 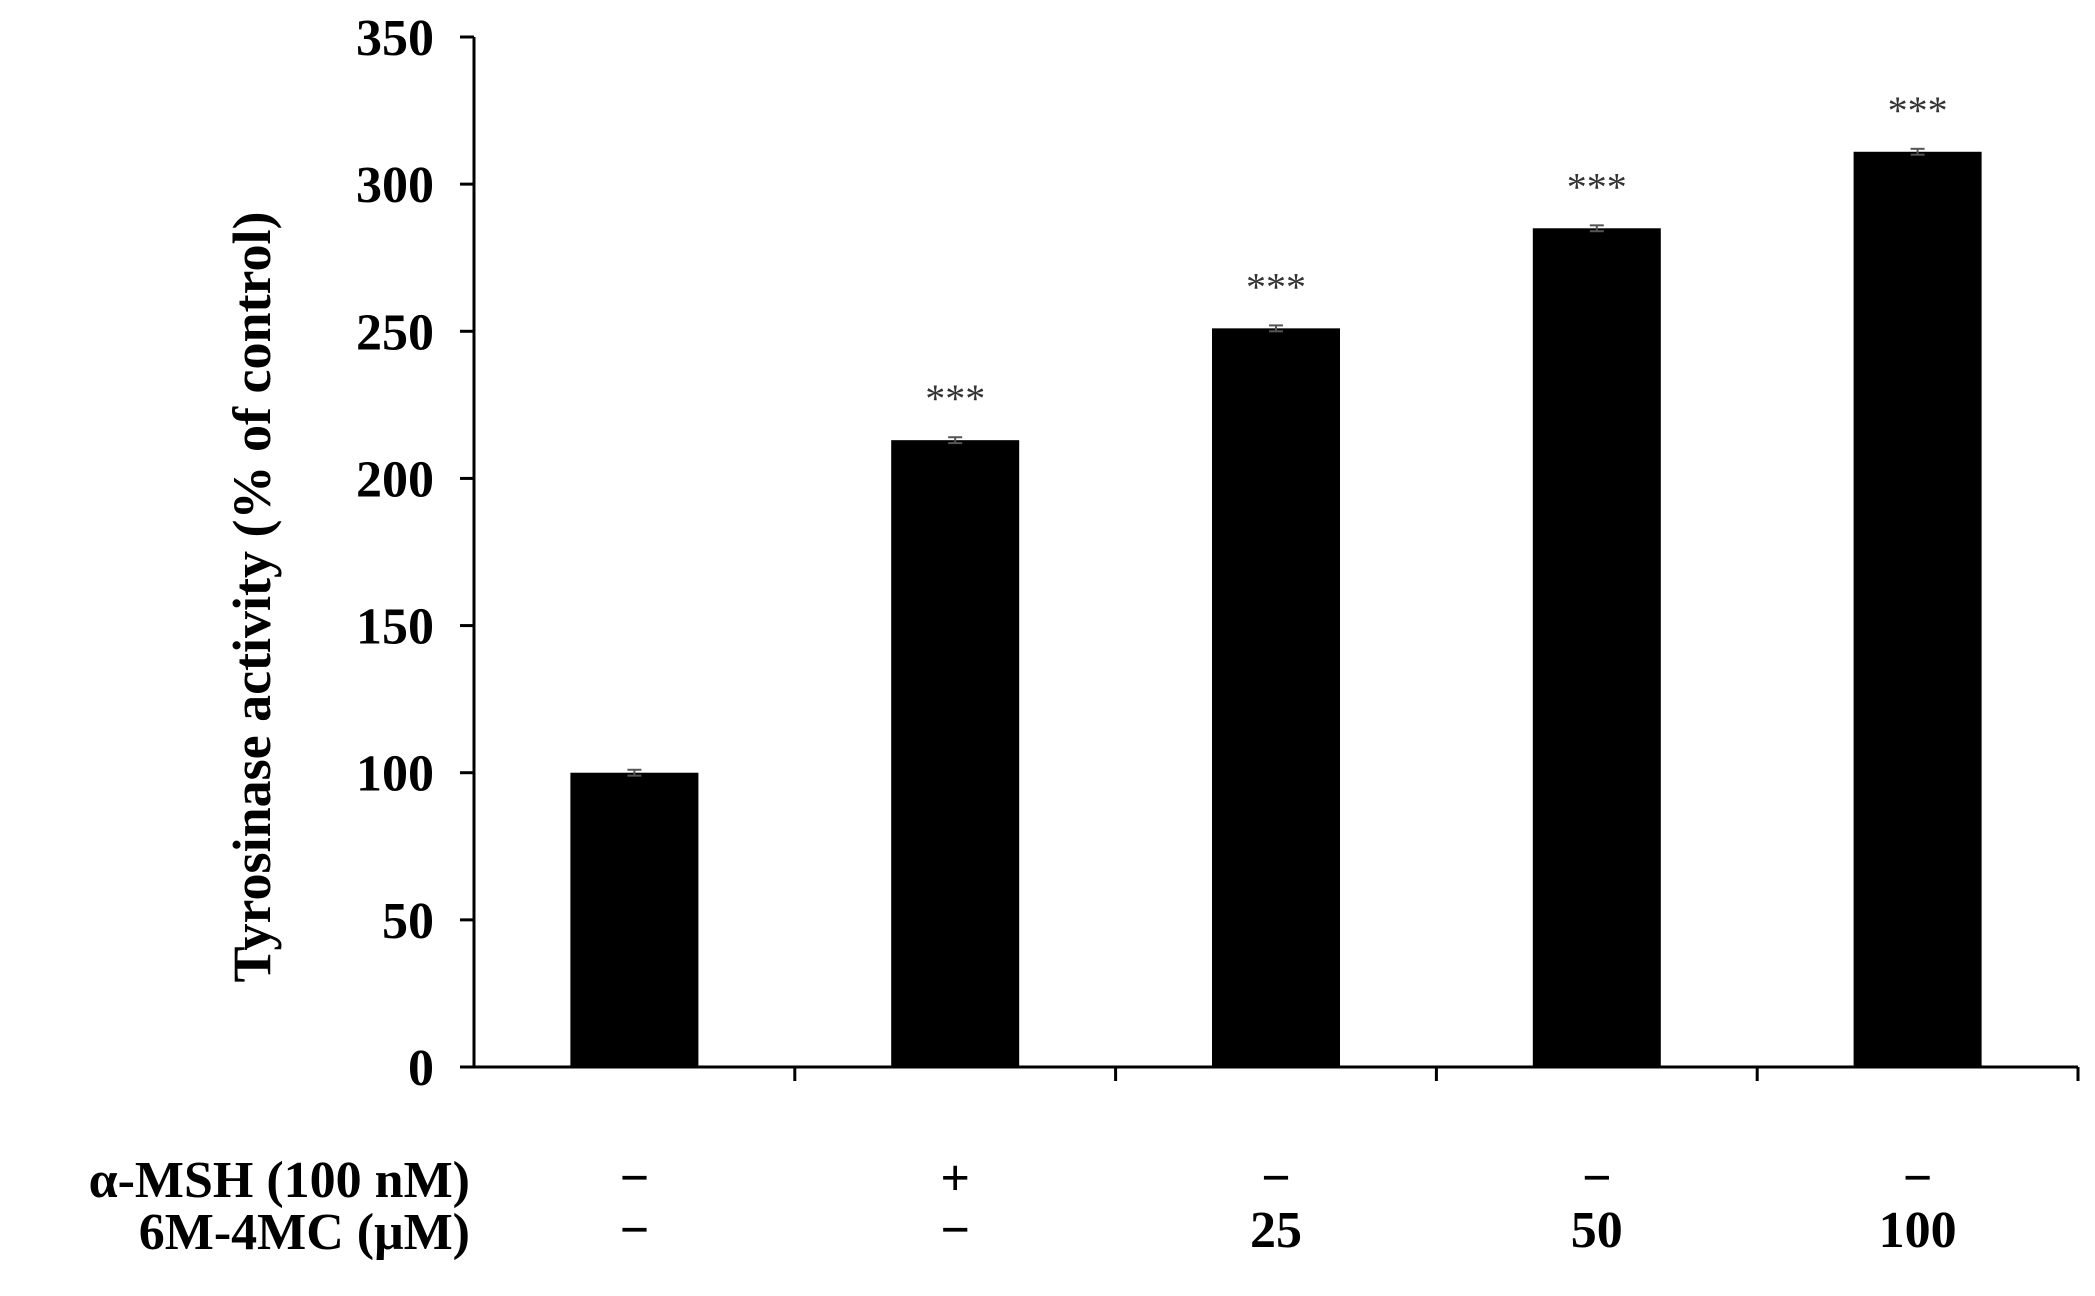 I want to click on treatment-row-label: 6M-4MC (μM), so click(x=304, y=1232).